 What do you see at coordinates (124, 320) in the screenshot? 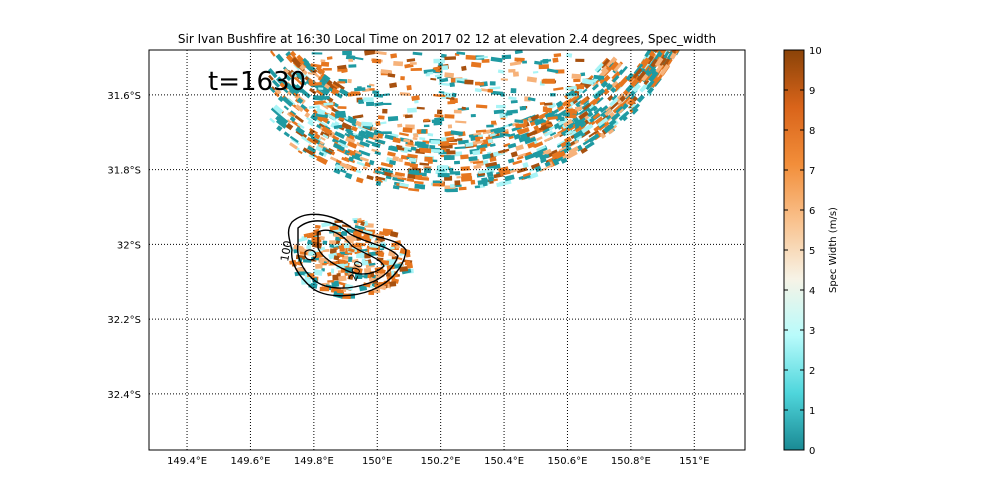
I see `latitude-tick-label: 32.2°S` at bounding box center [124, 320].